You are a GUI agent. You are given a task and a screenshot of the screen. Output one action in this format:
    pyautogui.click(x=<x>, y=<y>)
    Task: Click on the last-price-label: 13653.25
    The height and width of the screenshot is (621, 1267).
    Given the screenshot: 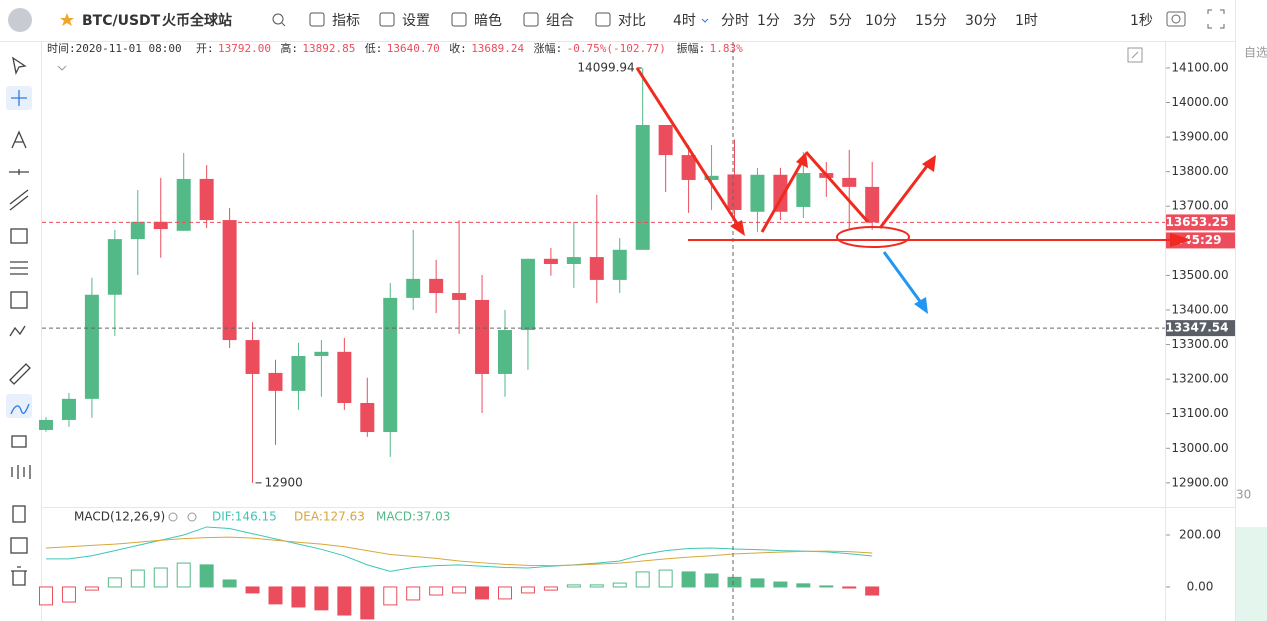 What is the action you would take?
    pyautogui.click(x=1196, y=222)
    